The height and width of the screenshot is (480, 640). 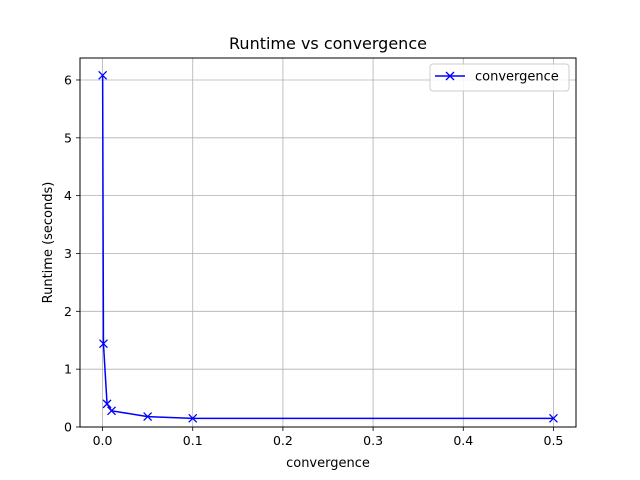 What do you see at coordinates (68, 311) in the screenshot?
I see `y-tick-label: 2` at bounding box center [68, 311].